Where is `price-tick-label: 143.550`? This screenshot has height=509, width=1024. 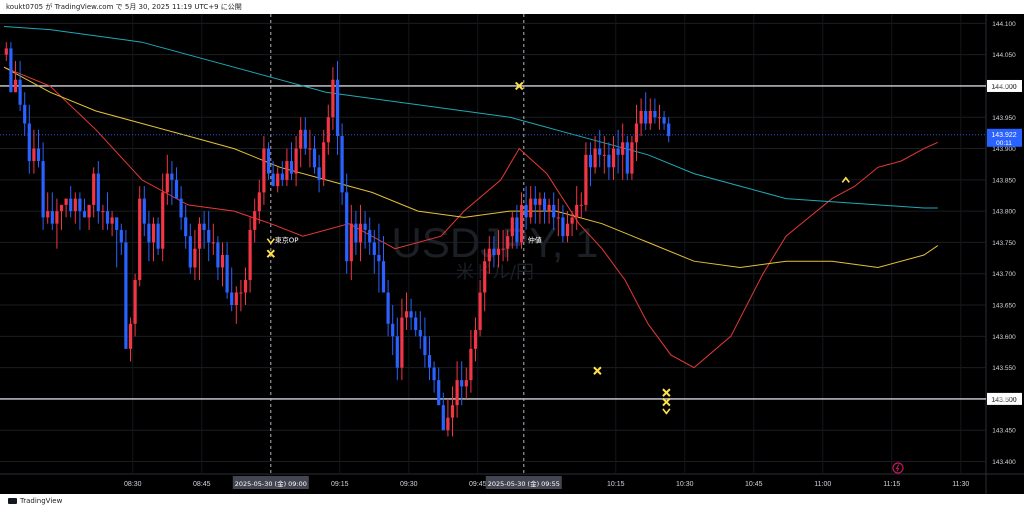 price-tick-label: 143.550 is located at coordinates (1004, 368).